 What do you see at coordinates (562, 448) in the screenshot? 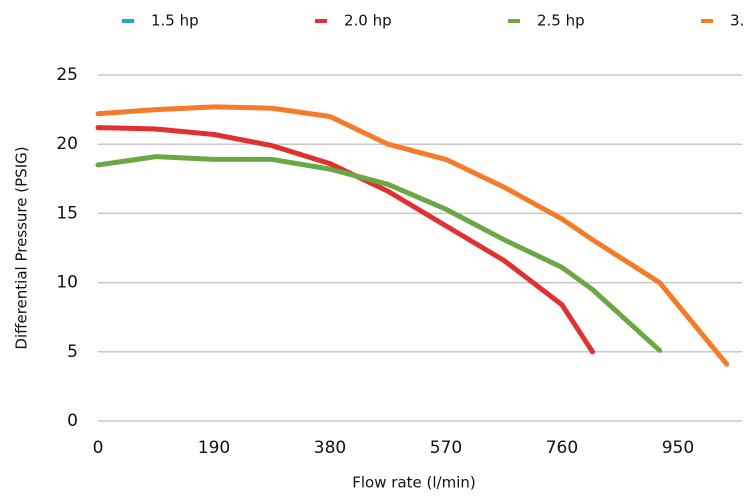
I see `x-tick-label: 760` at bounding box center [562, 448].